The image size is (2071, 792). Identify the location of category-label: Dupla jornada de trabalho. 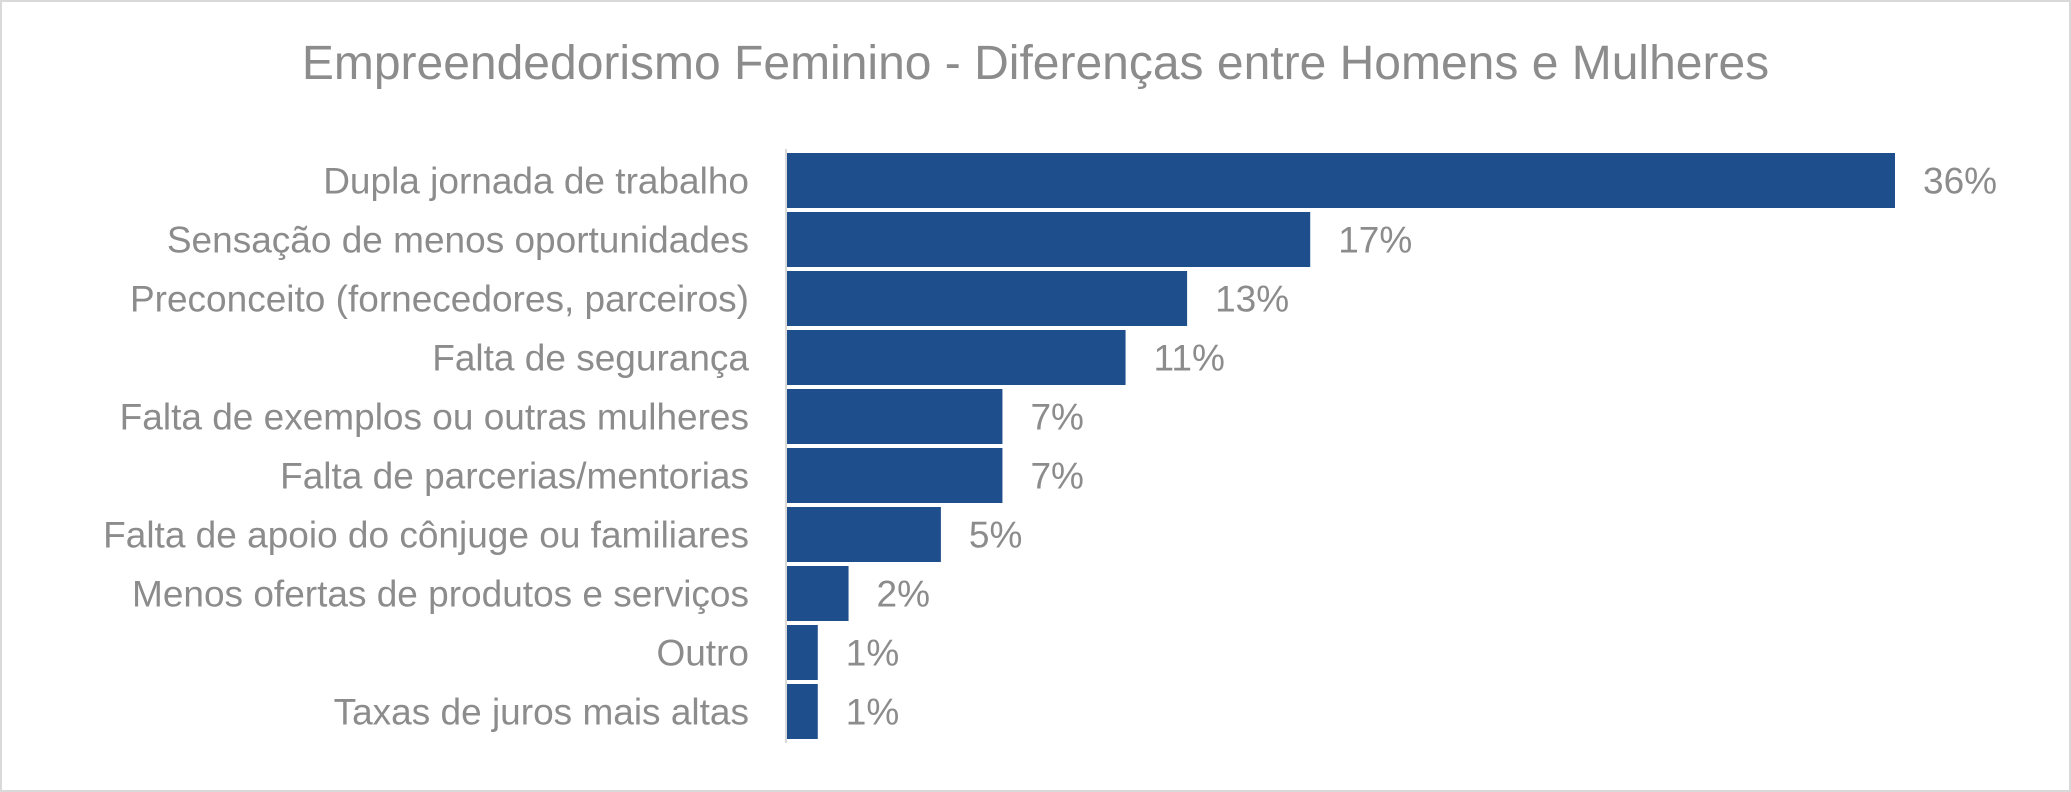
(536, 181).